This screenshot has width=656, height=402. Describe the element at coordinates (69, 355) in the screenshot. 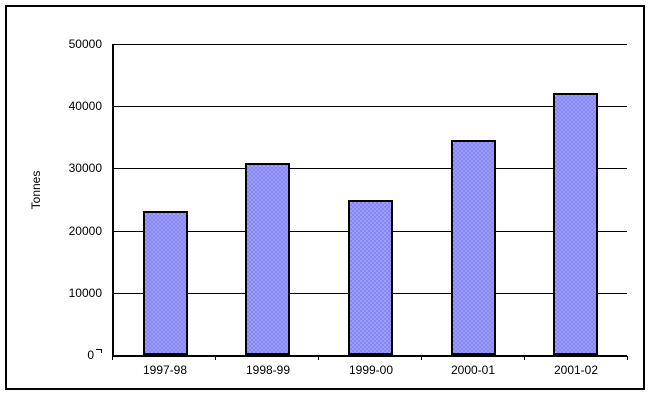

I see `y-tick-label: 0` at that location.